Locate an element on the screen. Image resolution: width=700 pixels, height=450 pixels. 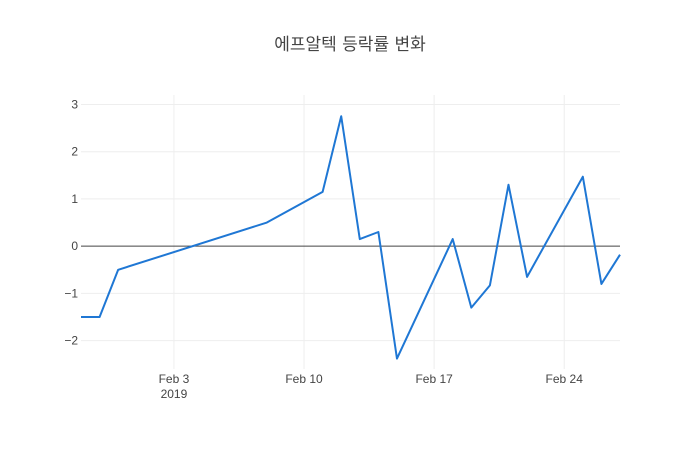
y-tick-label: 1 is located at coordinates (74, 199).